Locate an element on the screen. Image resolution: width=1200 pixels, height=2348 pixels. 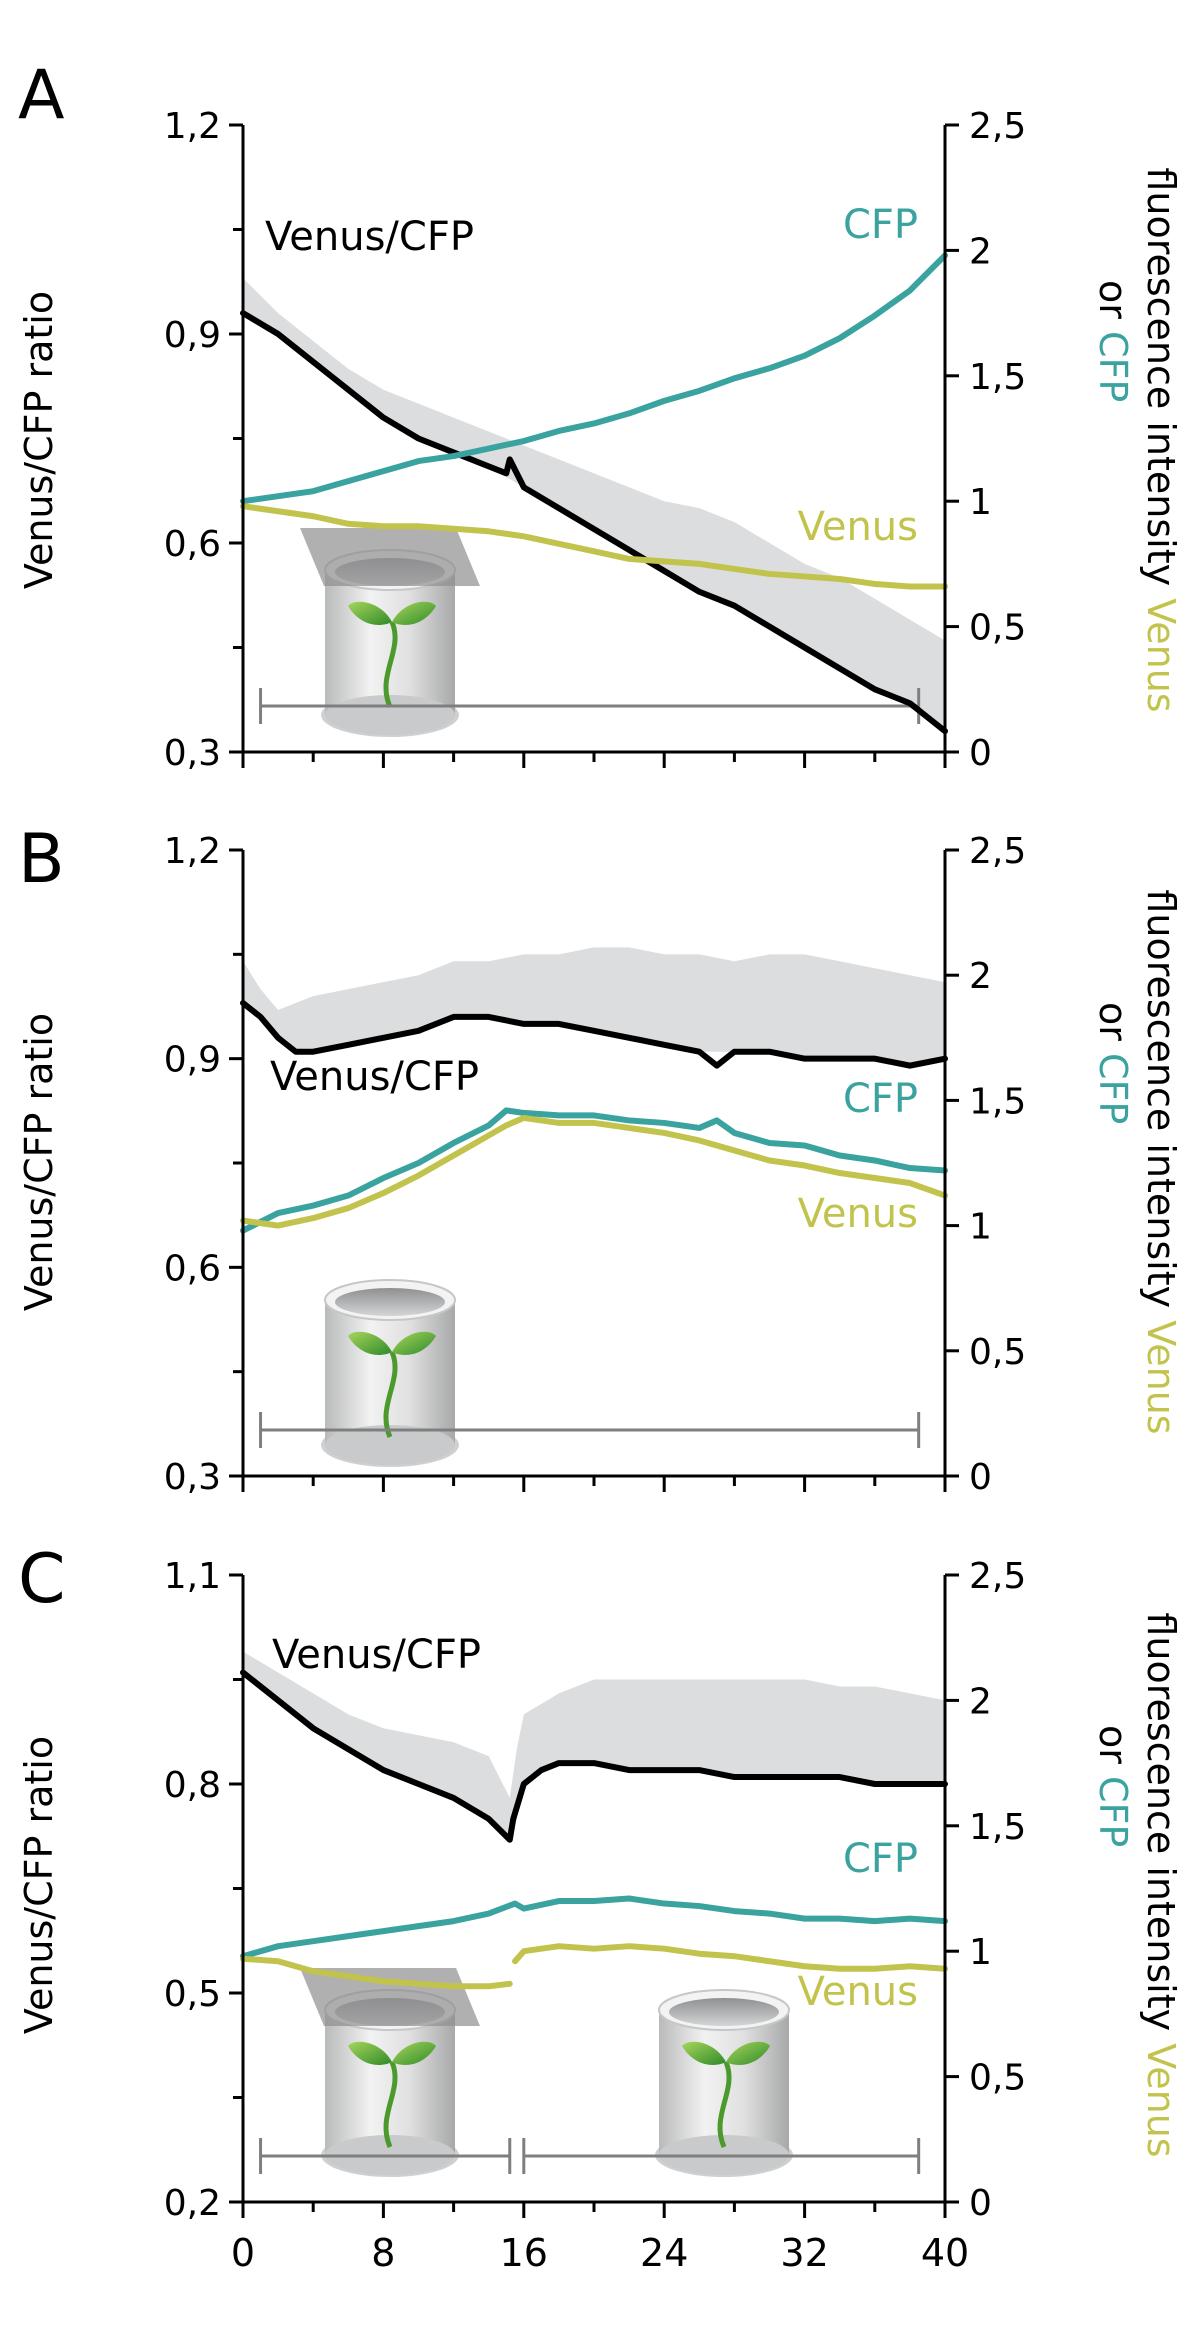
y-axis-label-right-line2: or CFP is located at coordinates (1113, 1063).